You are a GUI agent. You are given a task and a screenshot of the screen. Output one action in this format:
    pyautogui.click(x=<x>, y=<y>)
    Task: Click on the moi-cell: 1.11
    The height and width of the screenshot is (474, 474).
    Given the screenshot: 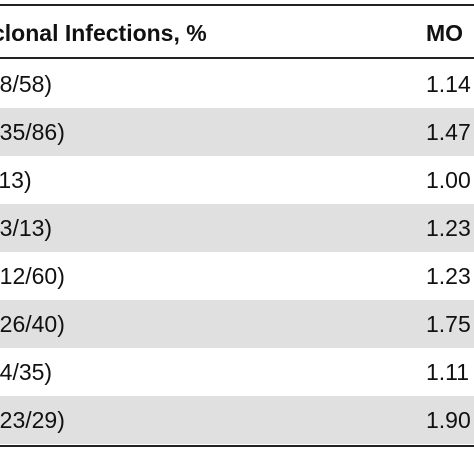 What is the action you would take?
    pyautogui.click(x=448, y=371)
    